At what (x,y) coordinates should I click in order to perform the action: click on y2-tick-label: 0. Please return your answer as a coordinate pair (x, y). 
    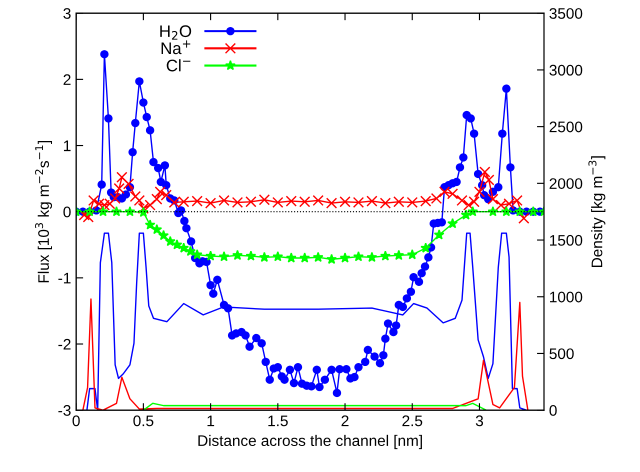
    Looking at the image, I should click on (553, 410).